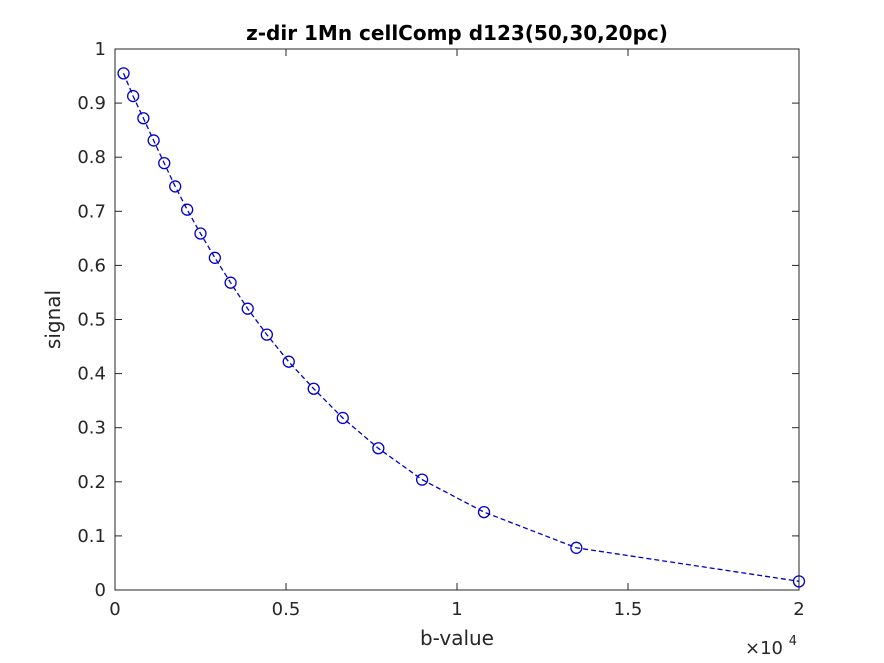  I want to click on y-axis-label: signal, so click(53, 319).